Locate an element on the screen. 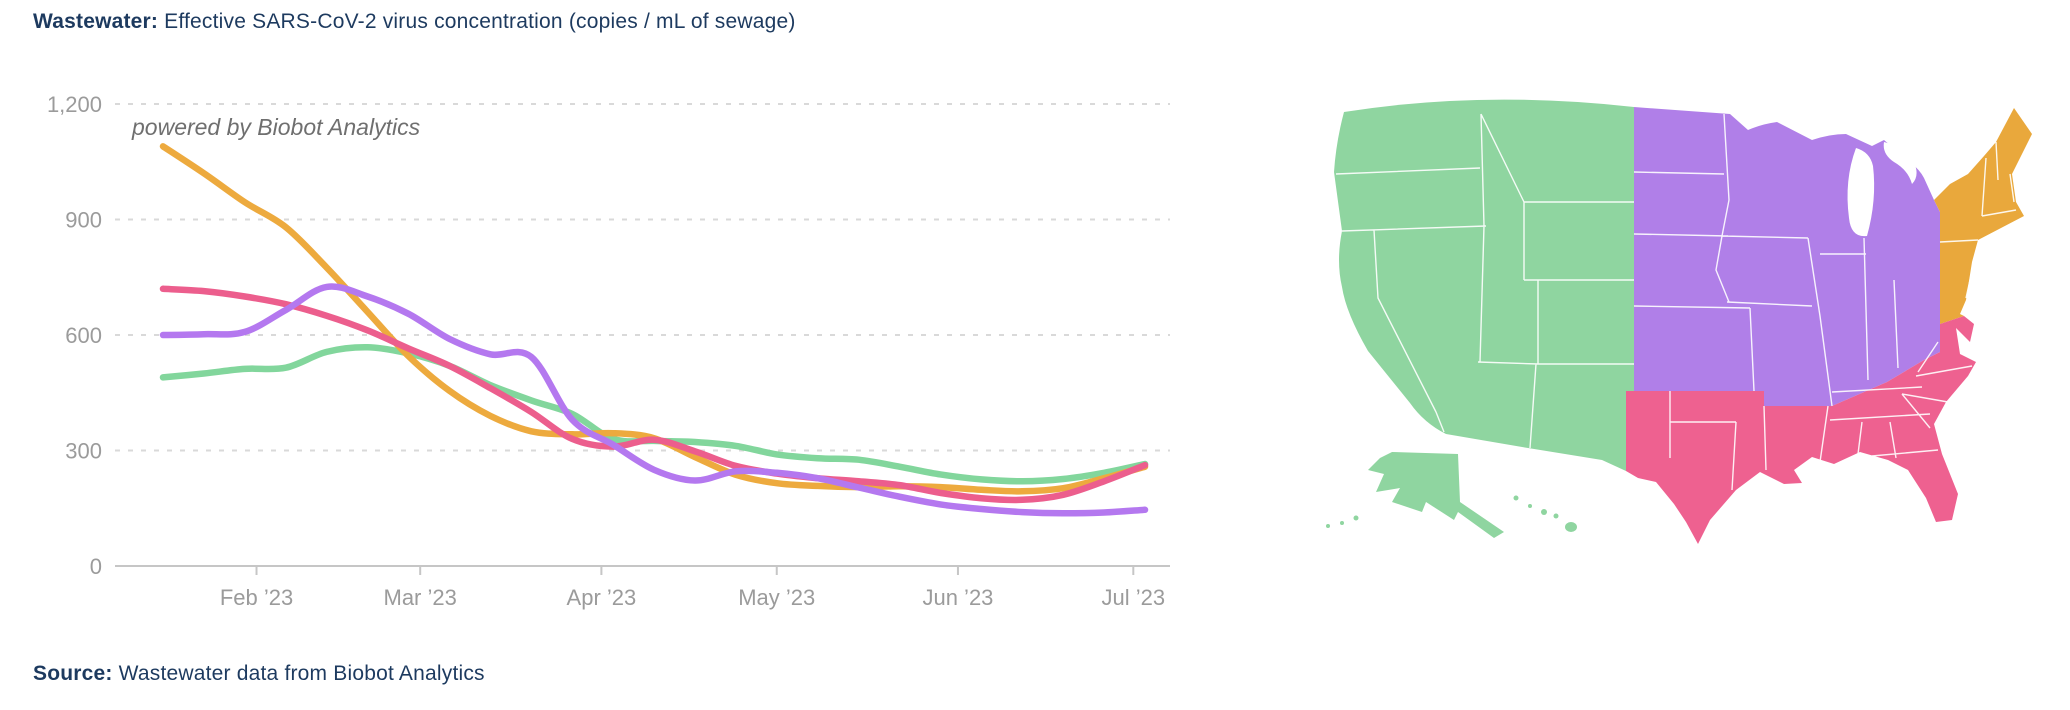 This screenshot has height=710, width=2070. watermark: powered by Biobot Analytics is located at coordinates (276, 127).